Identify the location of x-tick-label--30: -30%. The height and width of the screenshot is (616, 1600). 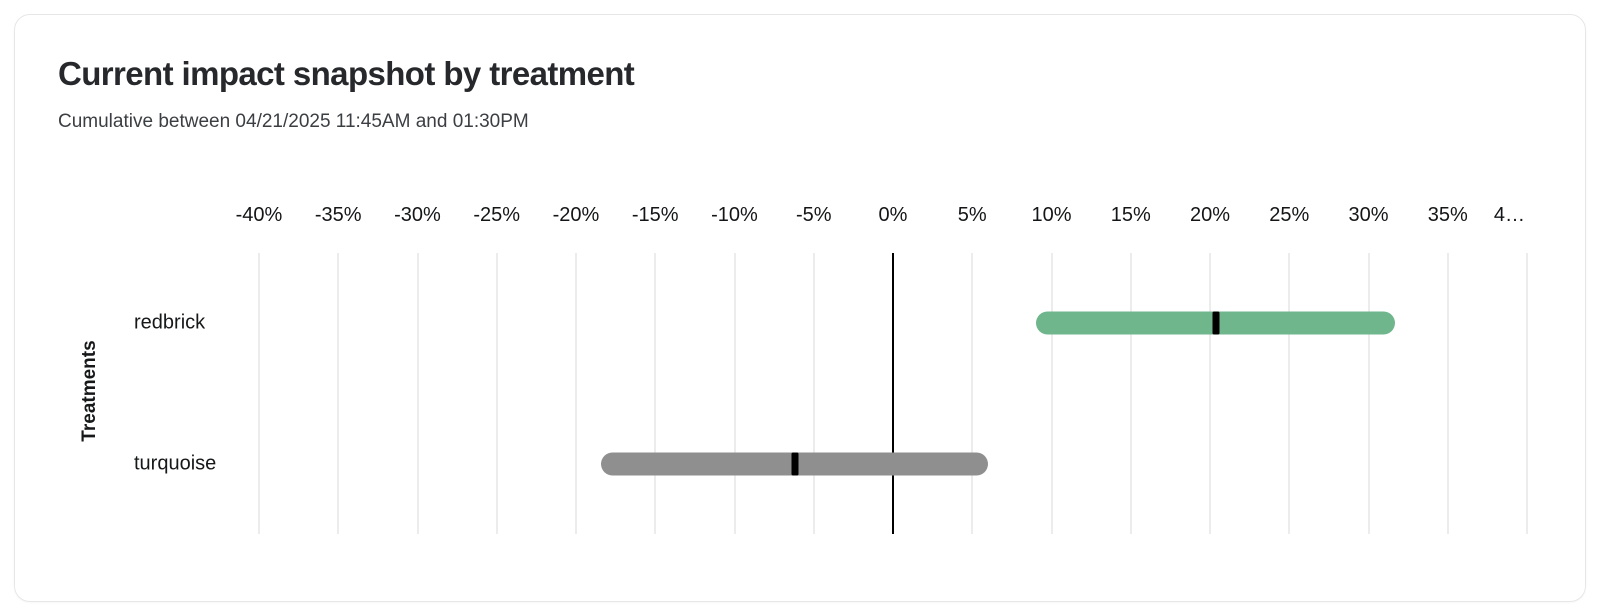
(417, 215).